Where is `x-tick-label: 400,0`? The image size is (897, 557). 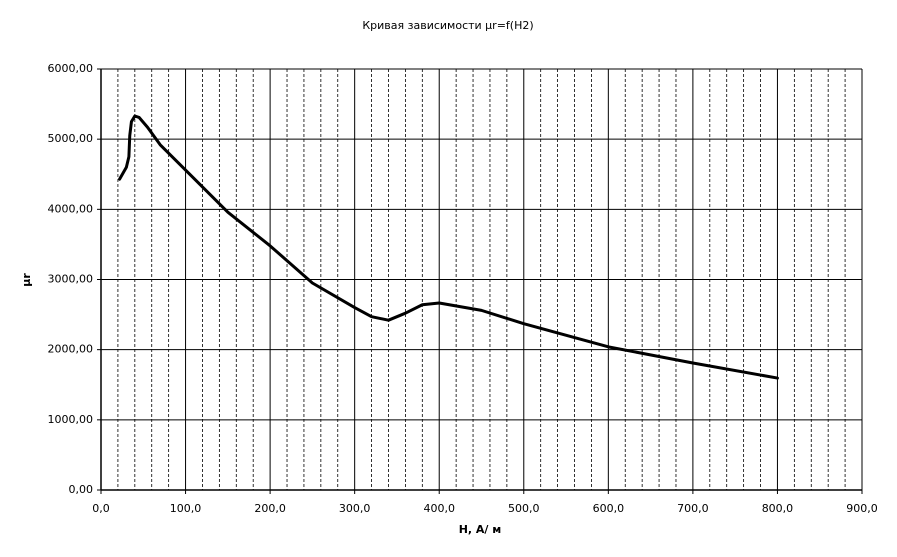 x-tick-label: 400,0 is located at coordinates (439, 508).